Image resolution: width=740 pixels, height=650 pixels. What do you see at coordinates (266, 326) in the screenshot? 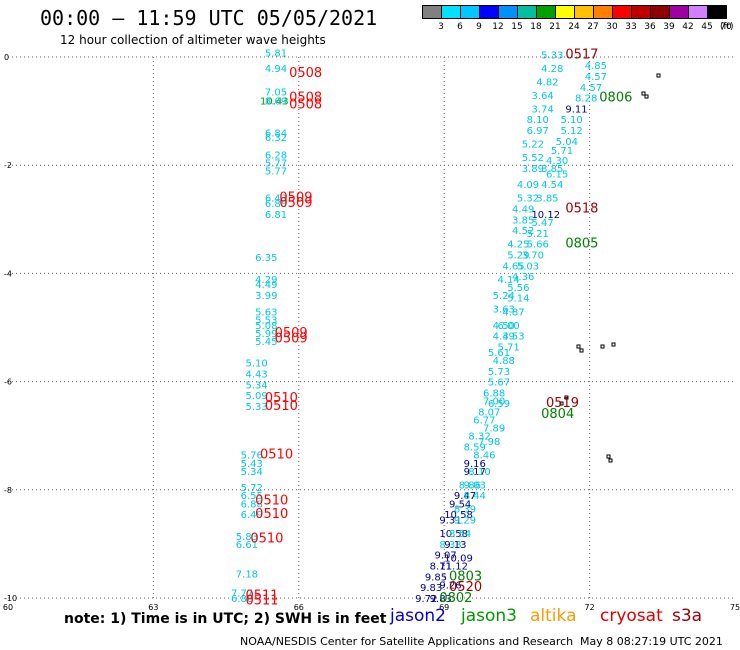
I see `wave-height-point: 5.08` at bounding box center [266, 326].